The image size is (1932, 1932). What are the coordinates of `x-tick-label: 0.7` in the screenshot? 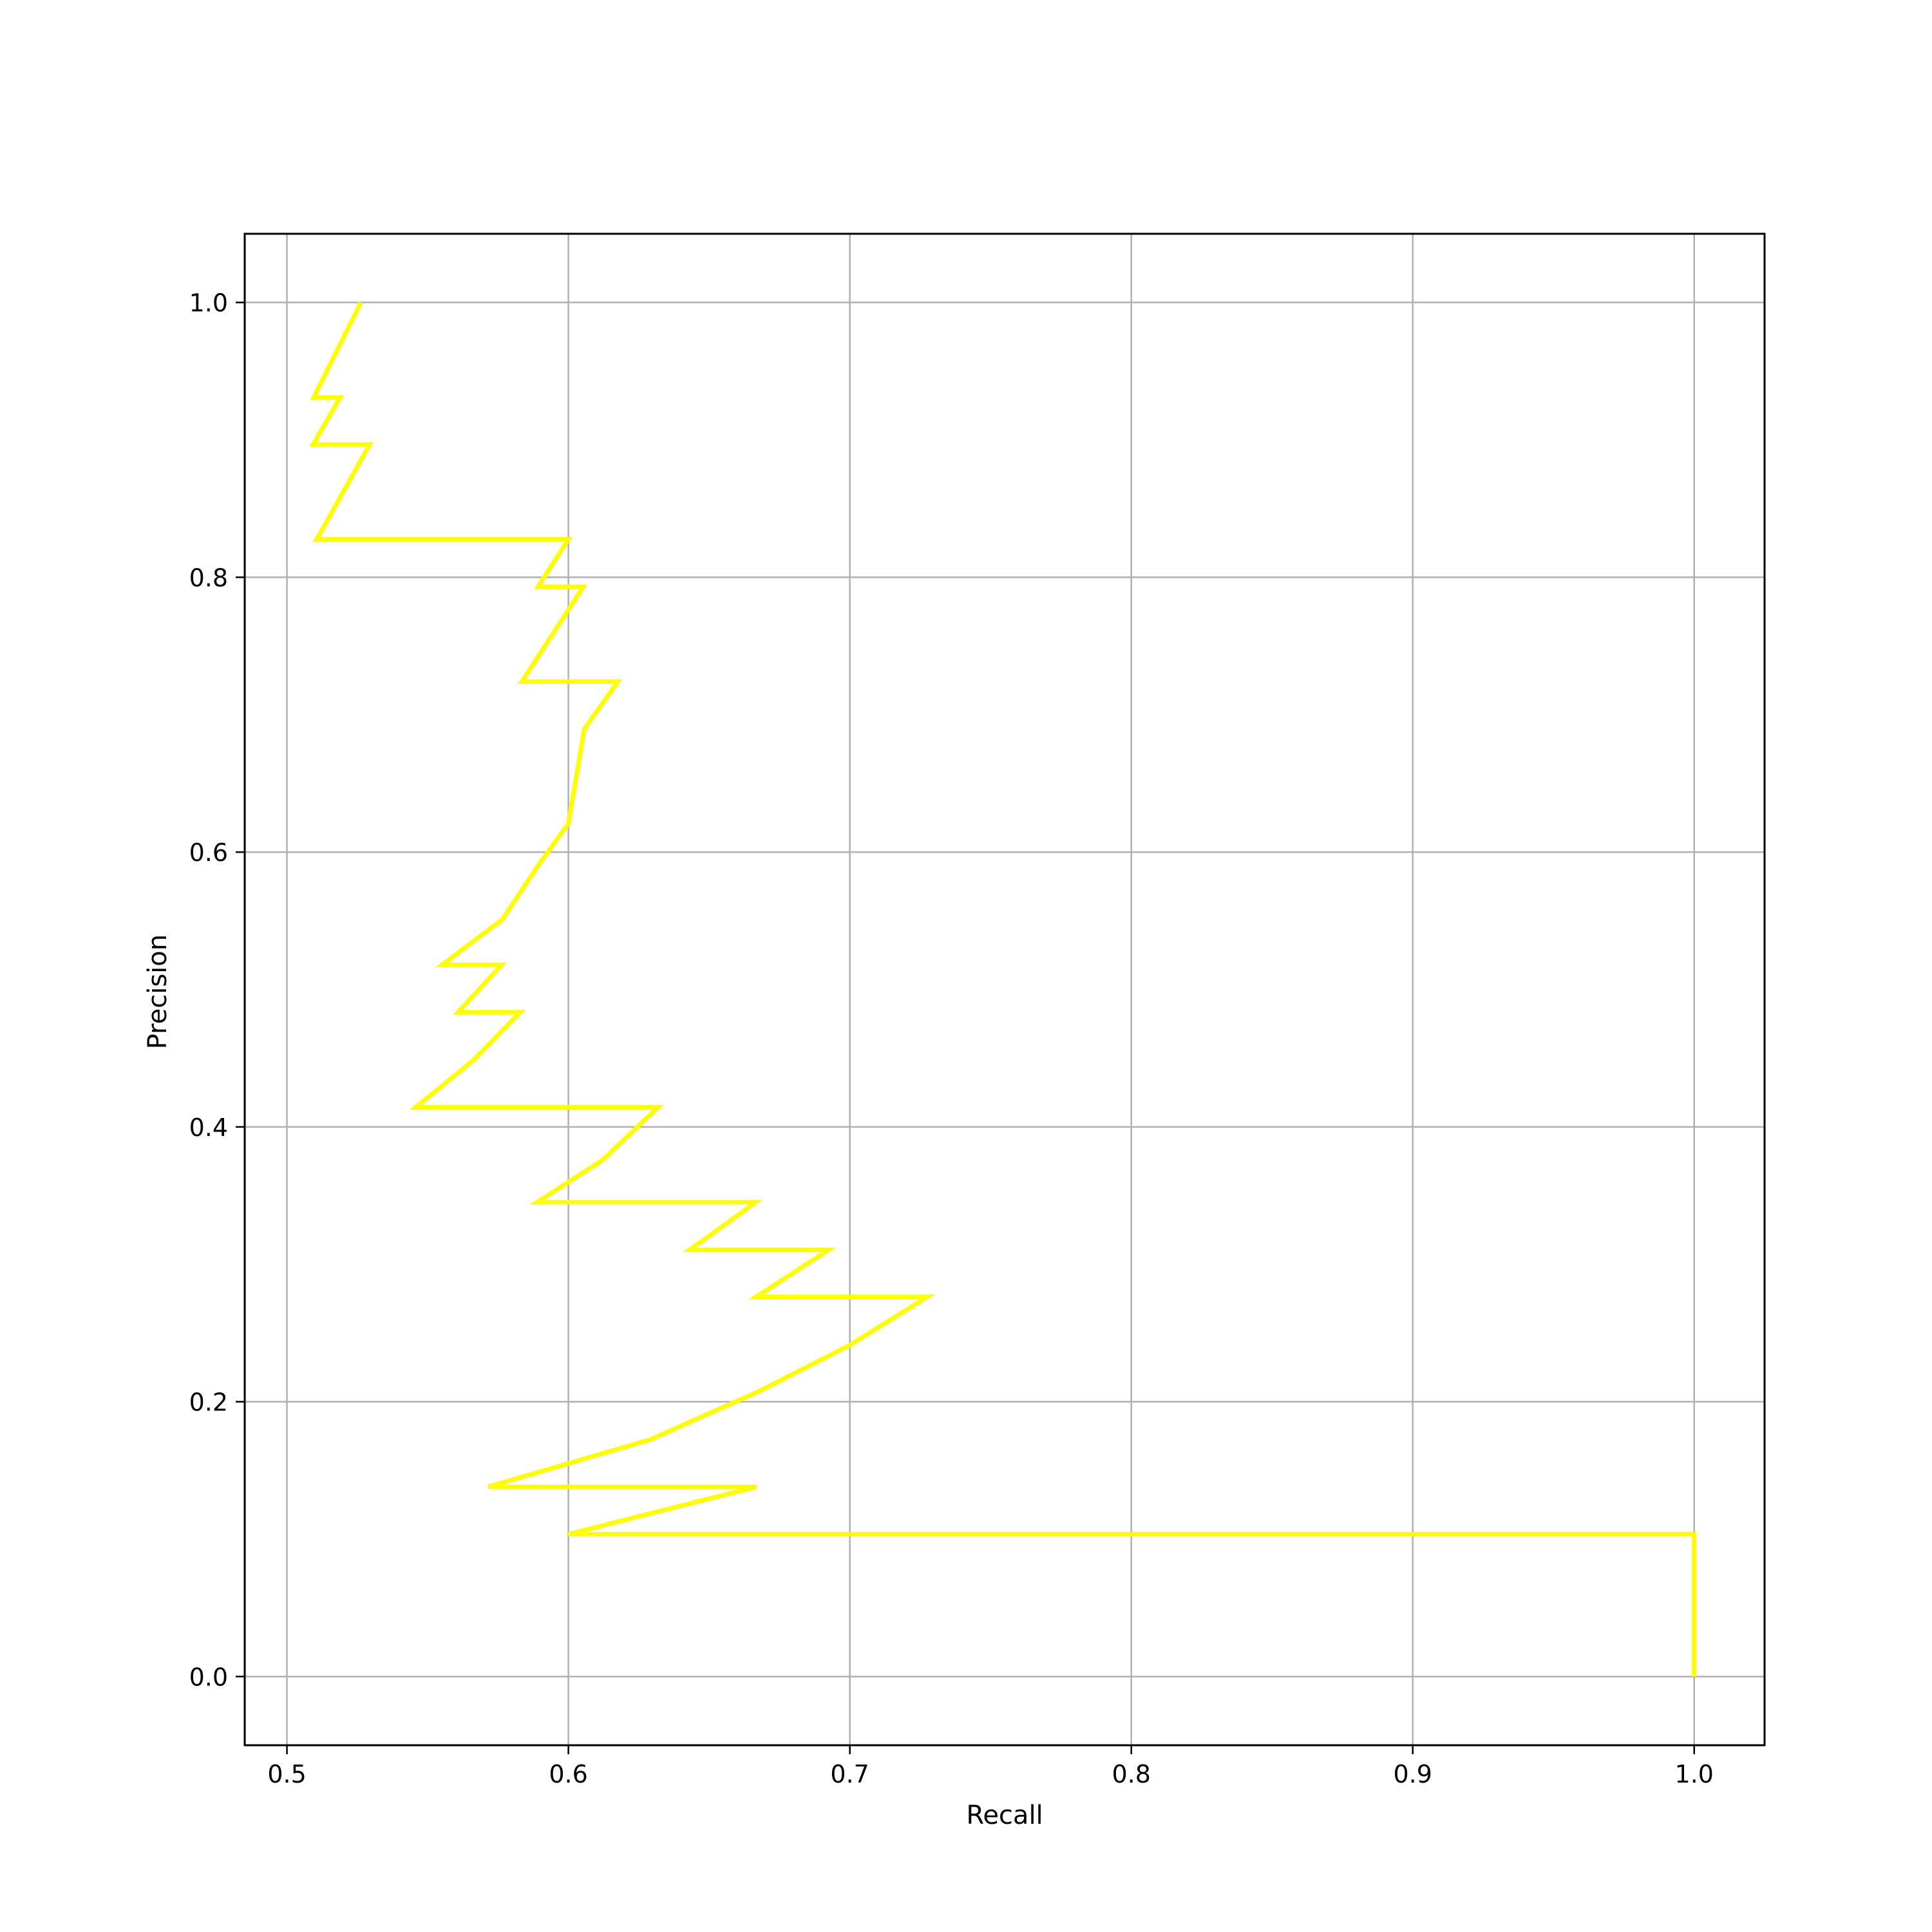 It's located at (849, 1774).